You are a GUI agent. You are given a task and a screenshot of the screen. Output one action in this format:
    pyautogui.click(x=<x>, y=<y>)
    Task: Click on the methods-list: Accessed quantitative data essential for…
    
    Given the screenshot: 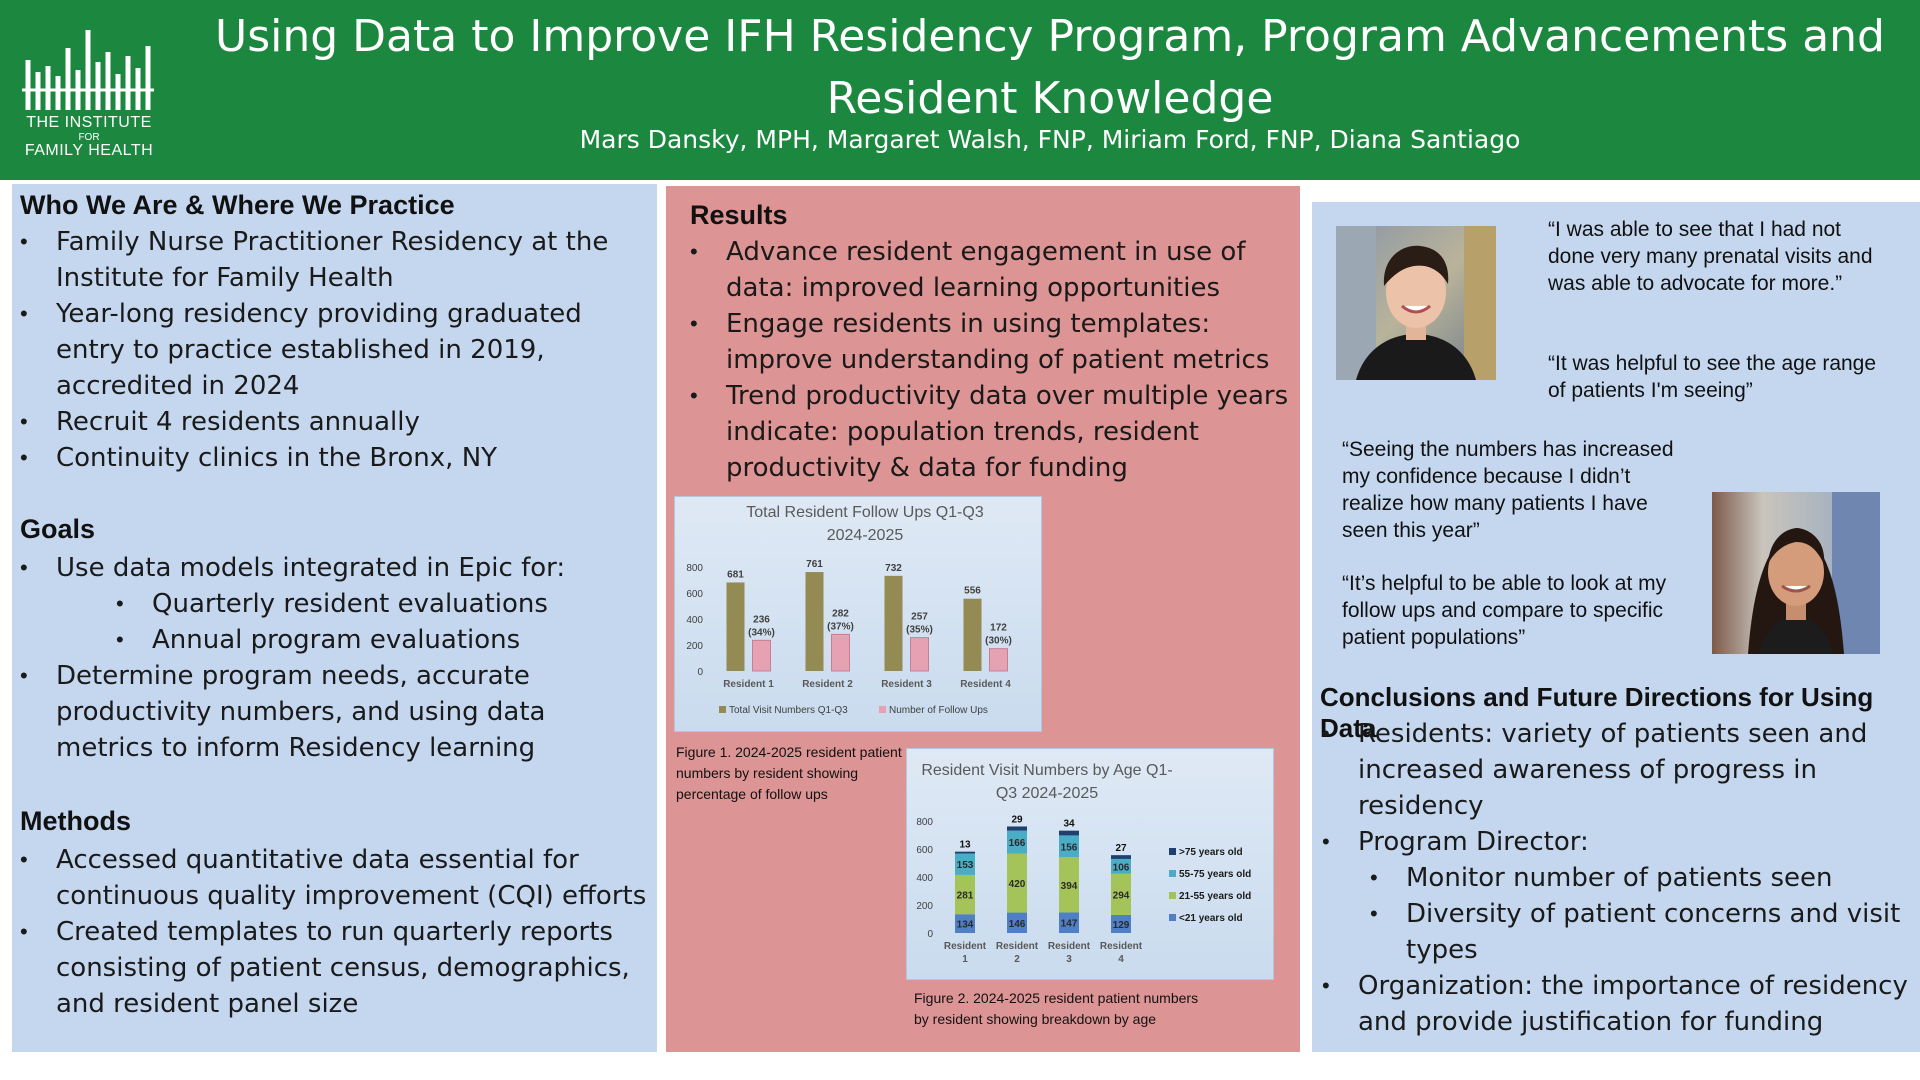 What is the action you would take?
    pyautogui.click(x=335, y=932)
    